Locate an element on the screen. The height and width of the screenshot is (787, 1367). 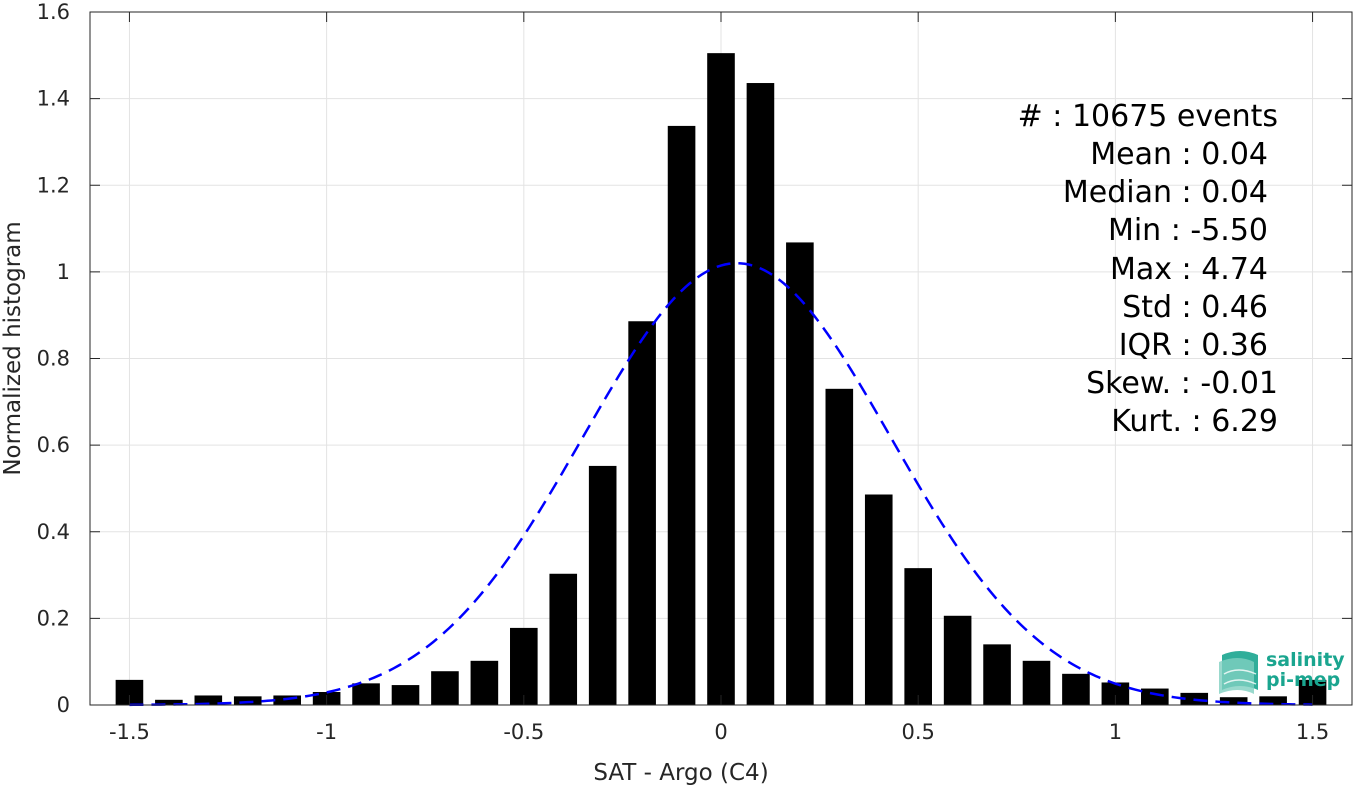
y-tick-labels: 0 0.2 0.4 0.6 0.8 1 1.2 1.4 1.6 is located at coordinates (53, 358).